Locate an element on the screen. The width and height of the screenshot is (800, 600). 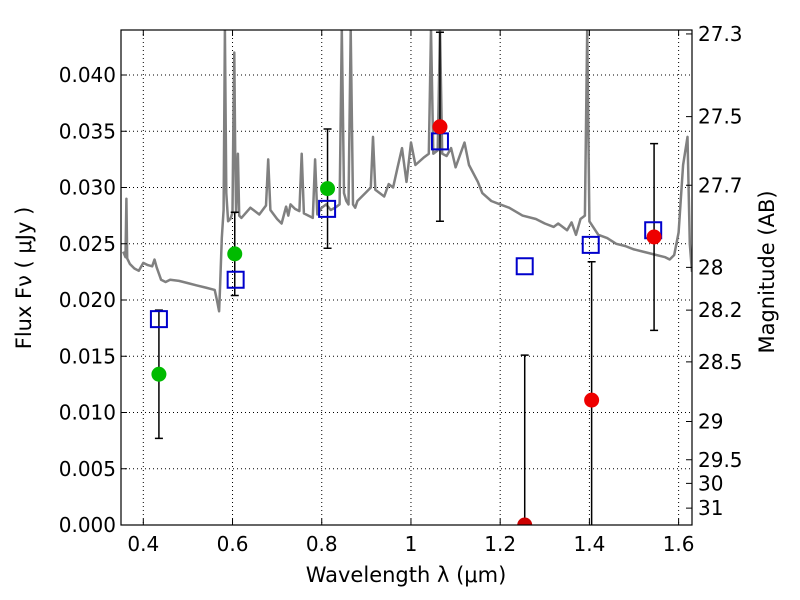
y2-tick-label: 31 is located at coordinates (710, 508).